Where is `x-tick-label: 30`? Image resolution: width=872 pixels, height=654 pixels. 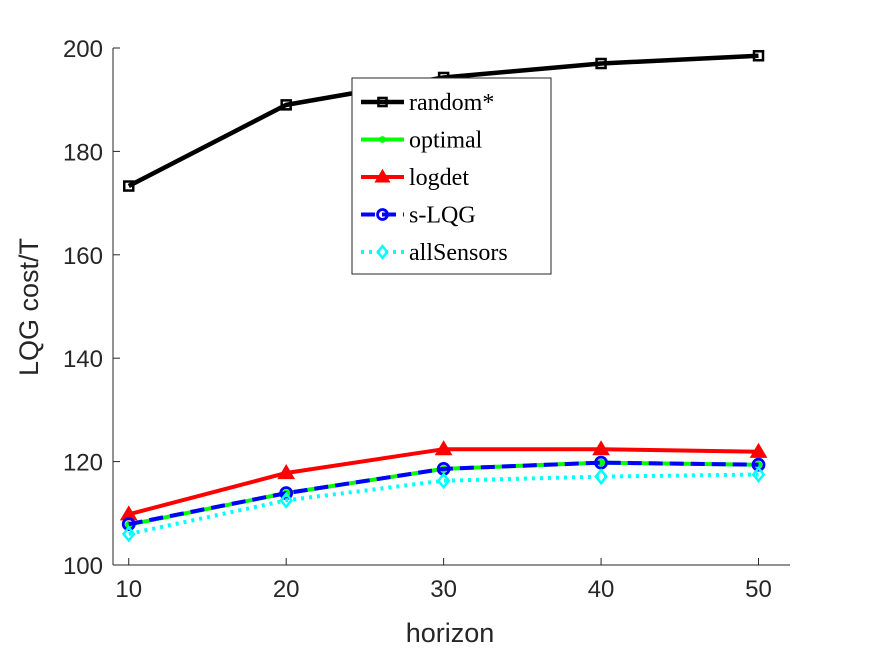
x-tick-label: 30 is located at coordinates (443, 589).